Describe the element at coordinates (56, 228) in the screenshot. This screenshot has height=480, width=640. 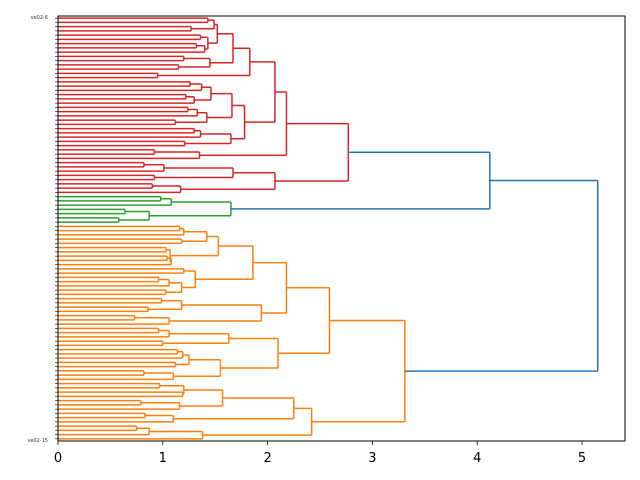
I see `leaf-labels` at that location.